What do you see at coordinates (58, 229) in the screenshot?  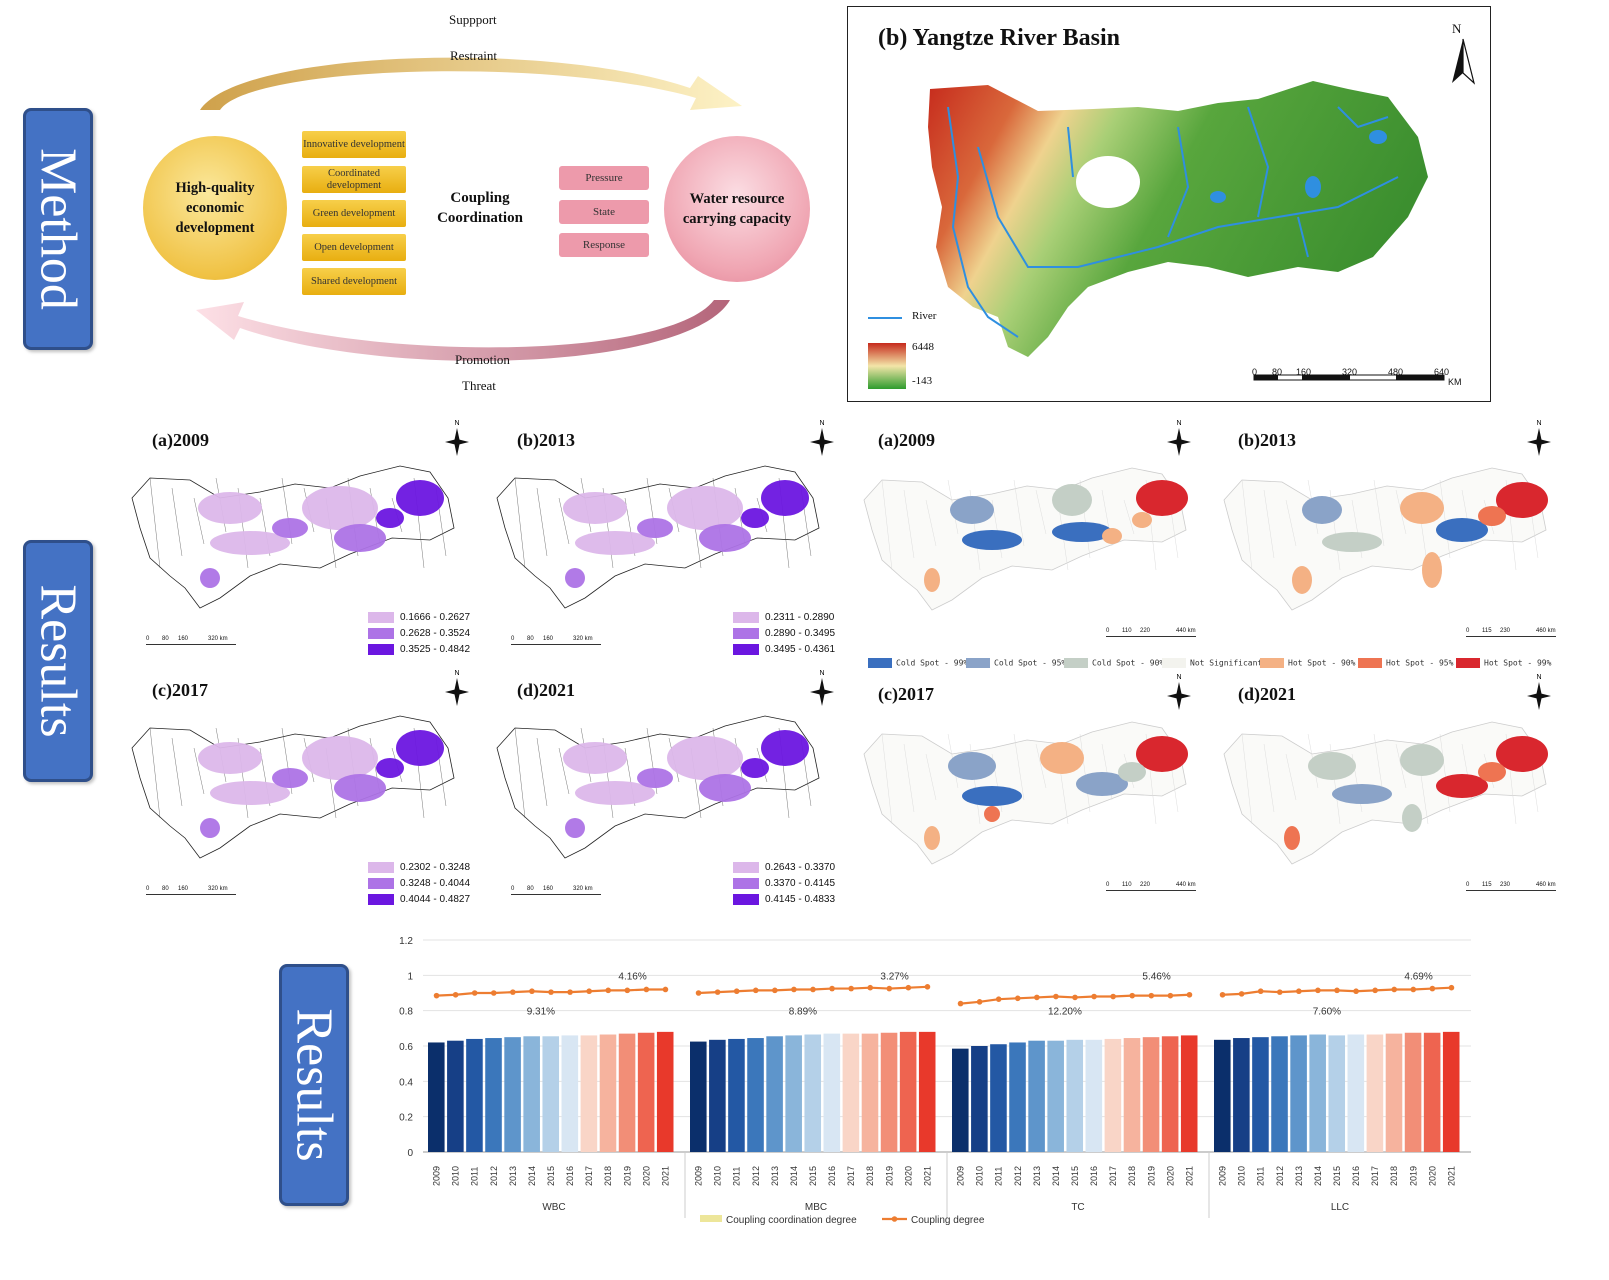 I see `method-tab: Method` at bounding box center [58, 229].